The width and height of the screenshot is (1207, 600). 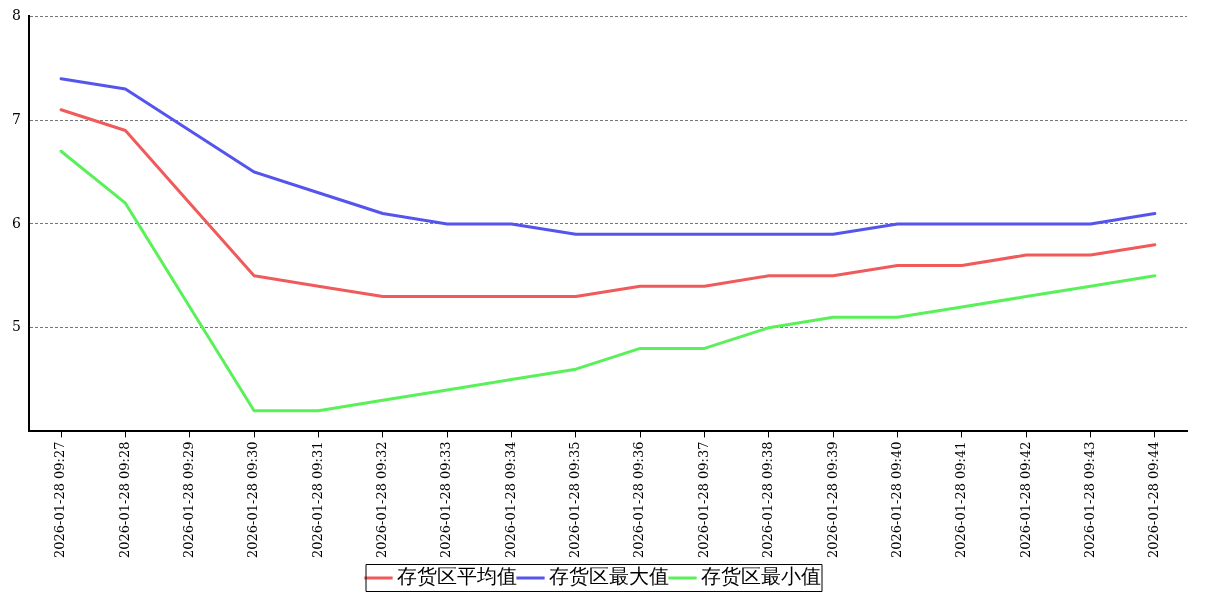 I want to click on legend-label: 存货区平均值, so click(x=456, y=576).